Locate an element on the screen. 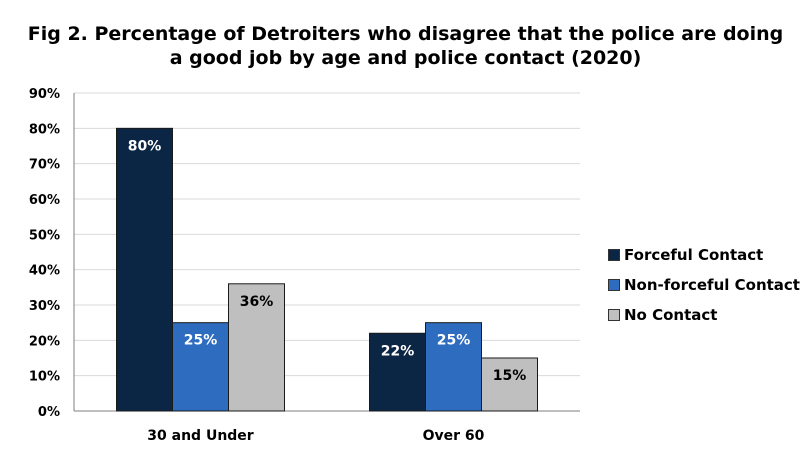  y-tick-label: 90% is located at coordinates (44, 94).